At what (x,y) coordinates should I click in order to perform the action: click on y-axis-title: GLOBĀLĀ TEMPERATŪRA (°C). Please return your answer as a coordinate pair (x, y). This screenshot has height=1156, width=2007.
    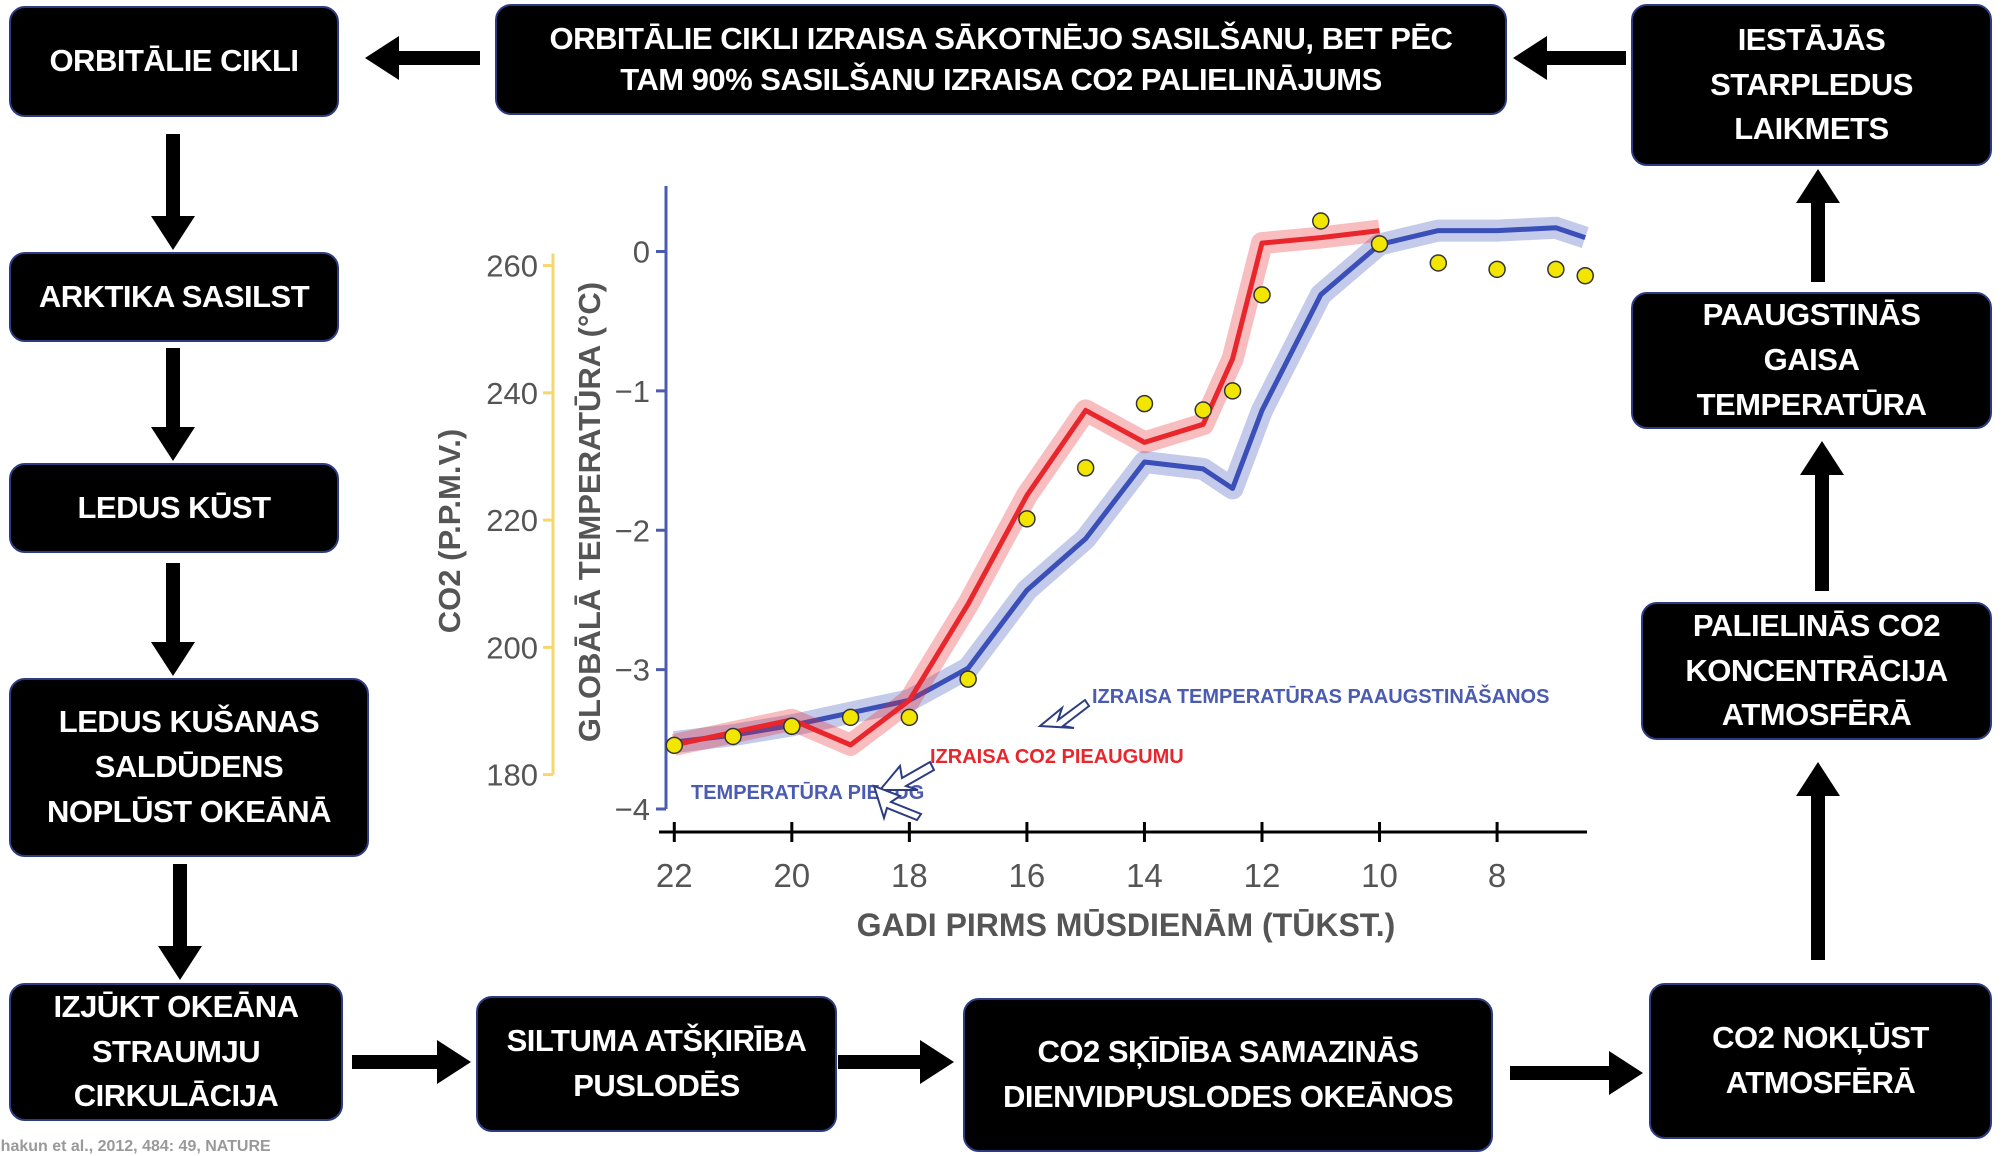
    Looking at the image, I should click on (589, 512).